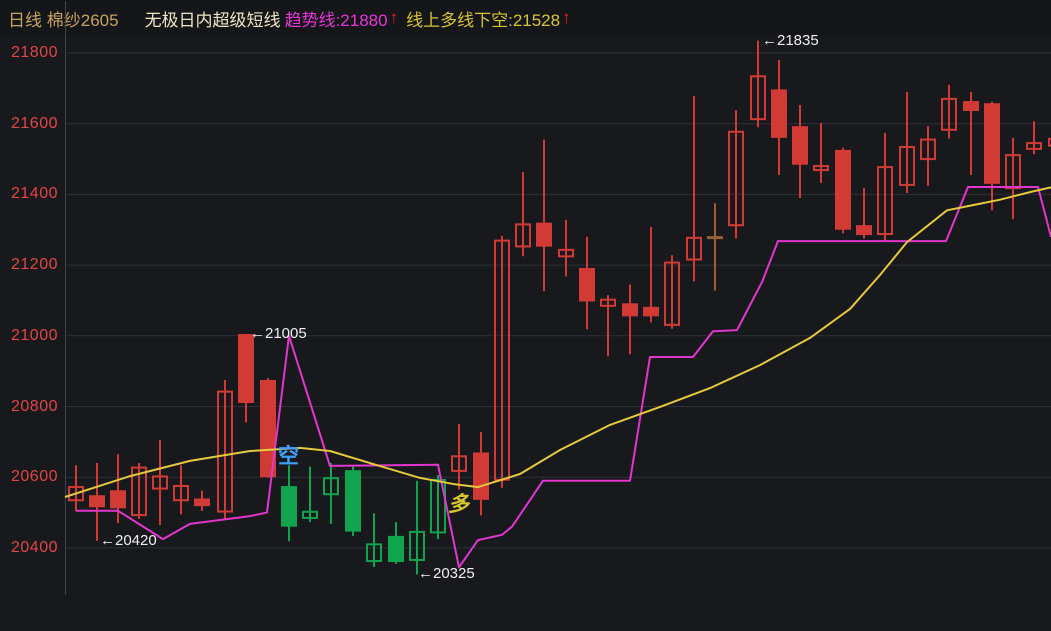 This screenshot has width=1051, height=631. Describe the element at coordinates (458, 504) in the screenshot. I see `long-signal-marker: 多` at that location.